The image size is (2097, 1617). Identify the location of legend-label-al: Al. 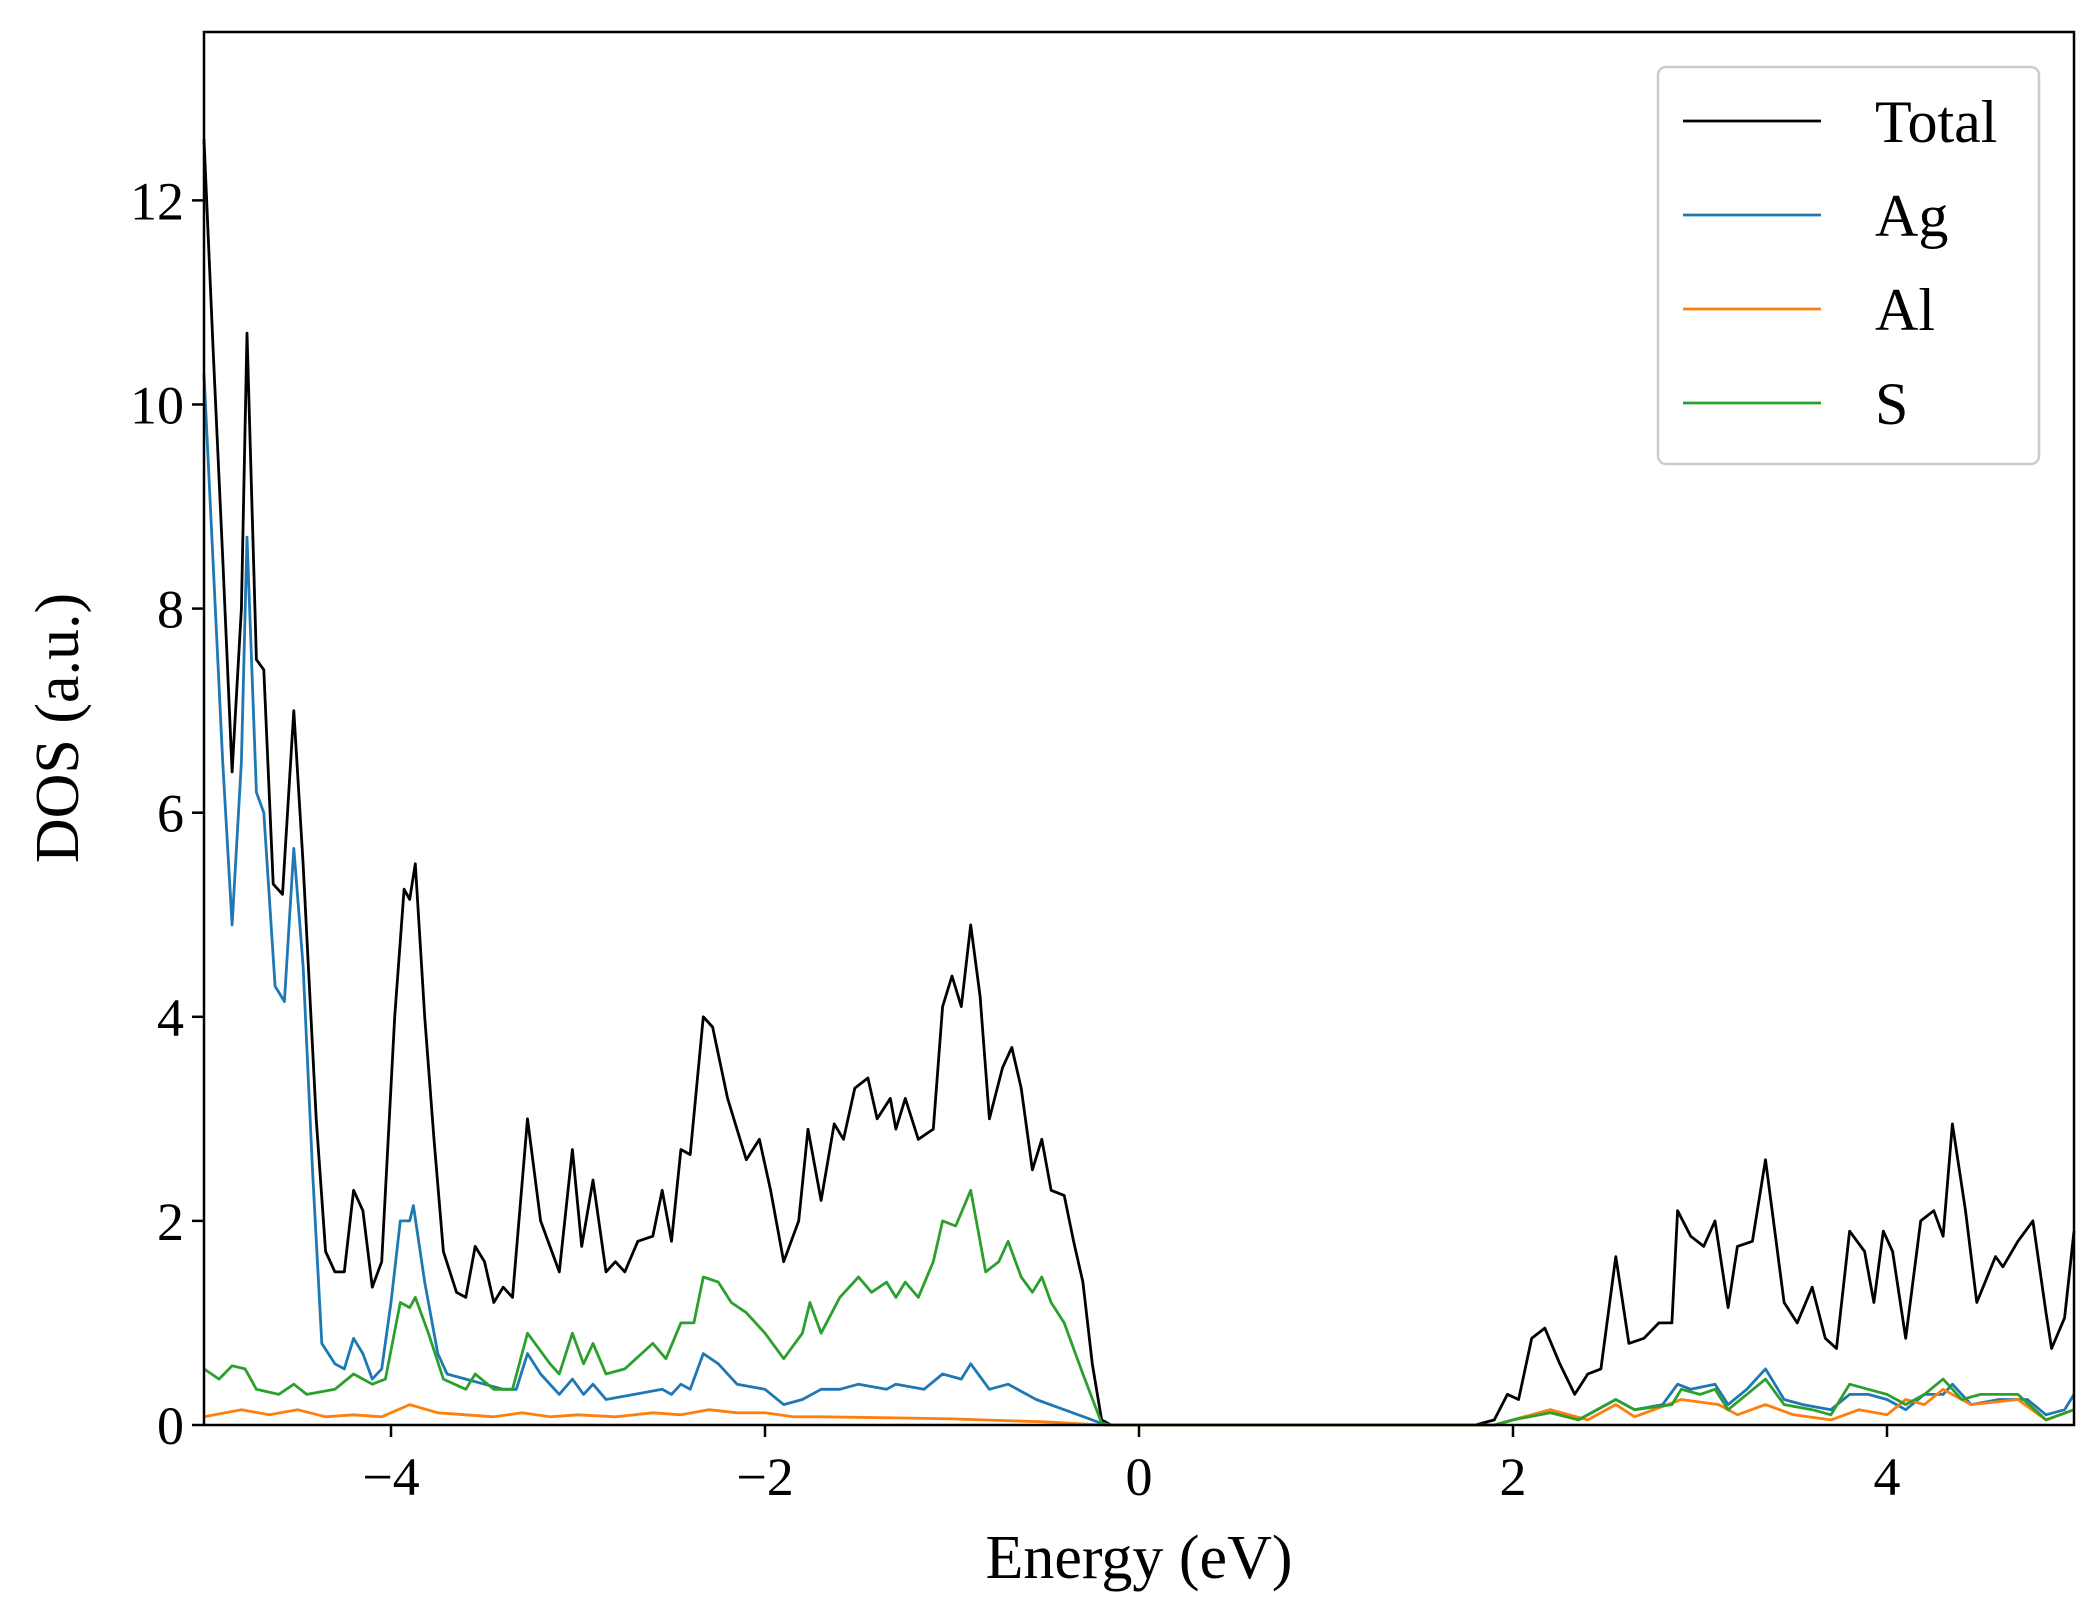
(1905, 310).